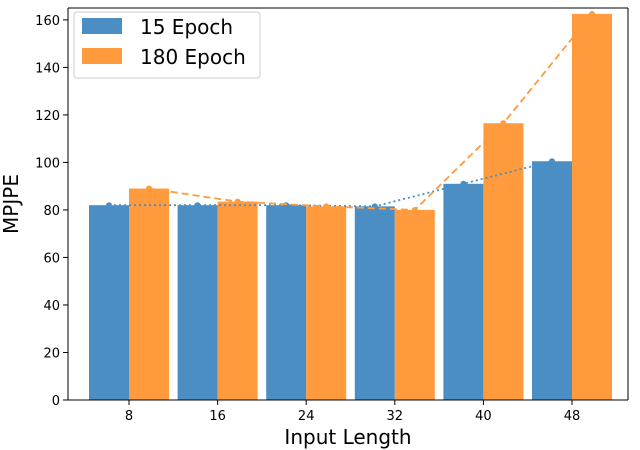  Describe the element at coordinates (47, 68) in the screenshot. I see `y-tick-label-140: 140` at that location.